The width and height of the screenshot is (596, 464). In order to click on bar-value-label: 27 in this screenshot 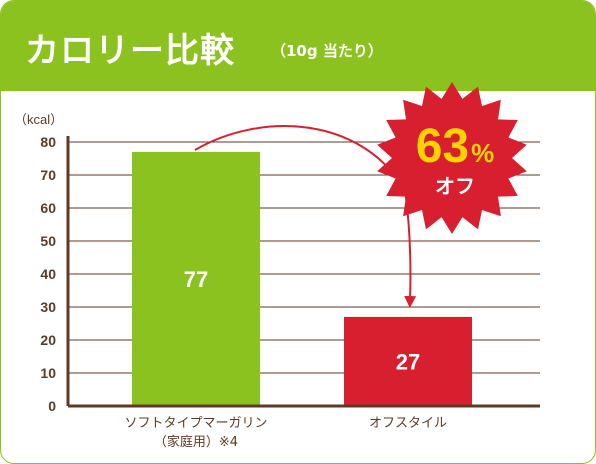, I will do `click(408, 361)`.